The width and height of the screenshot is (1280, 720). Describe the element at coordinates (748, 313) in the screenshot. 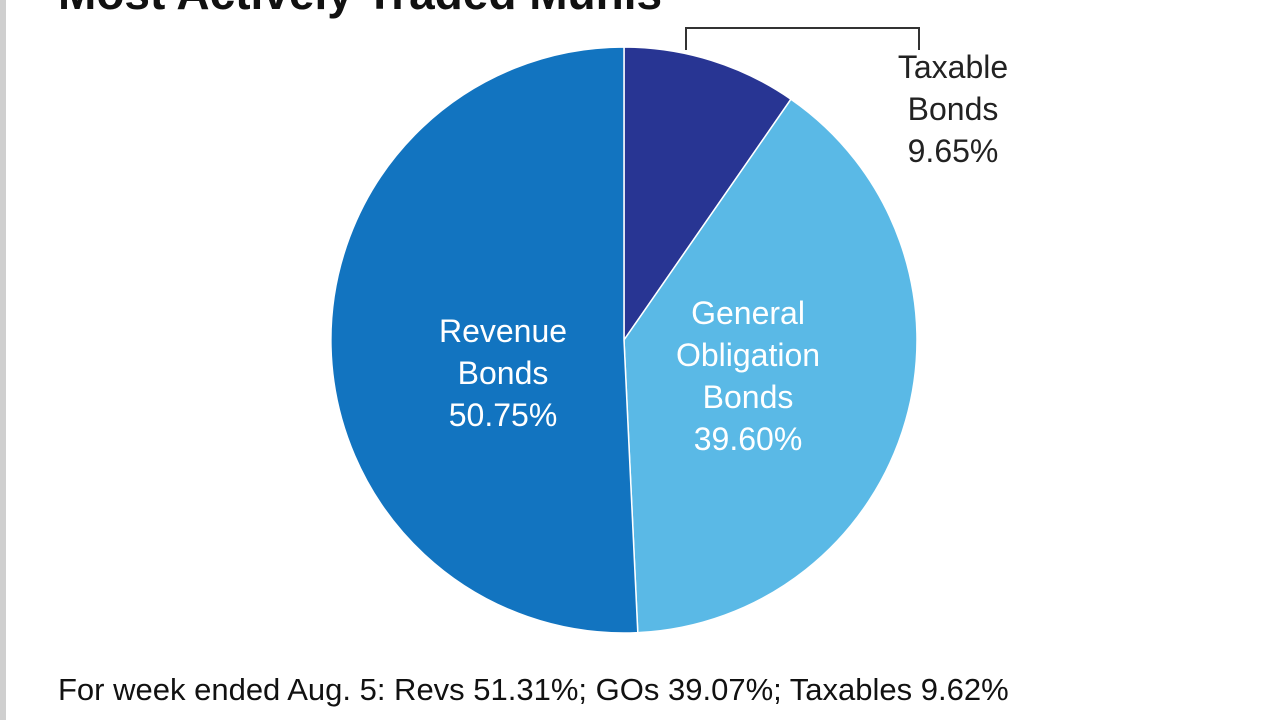

I see `slice-label-line: General` at that location.